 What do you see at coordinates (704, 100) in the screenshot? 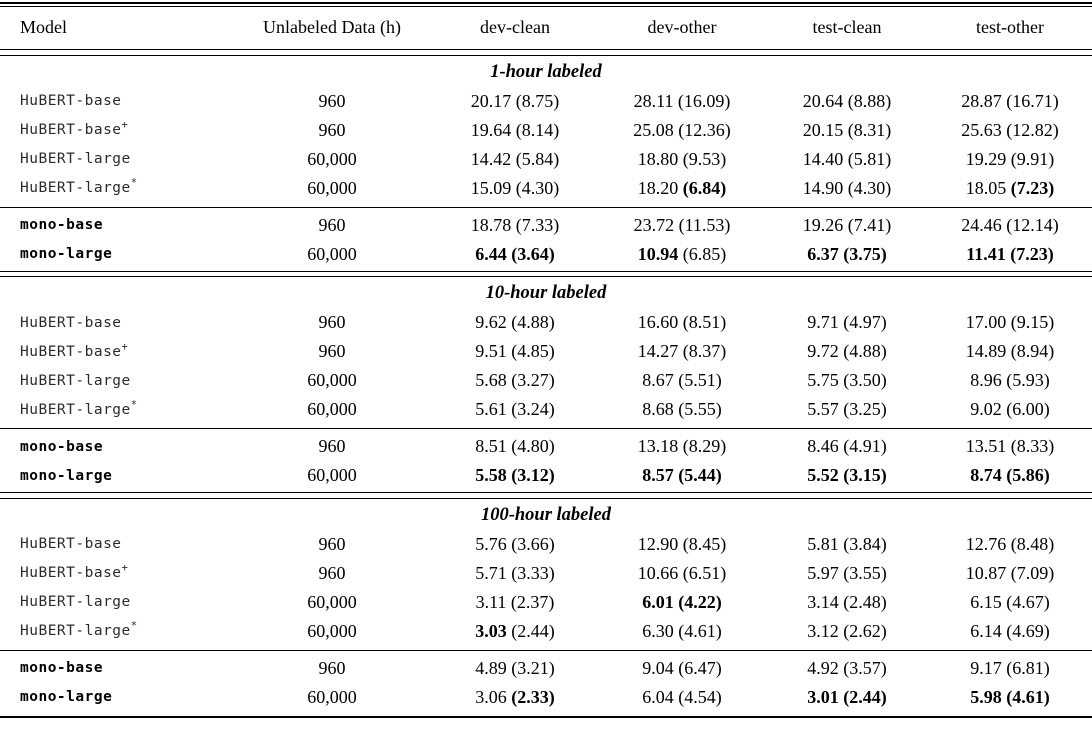
I see `wer-paren-value: (16.09)` at bounding box center [704, 100].